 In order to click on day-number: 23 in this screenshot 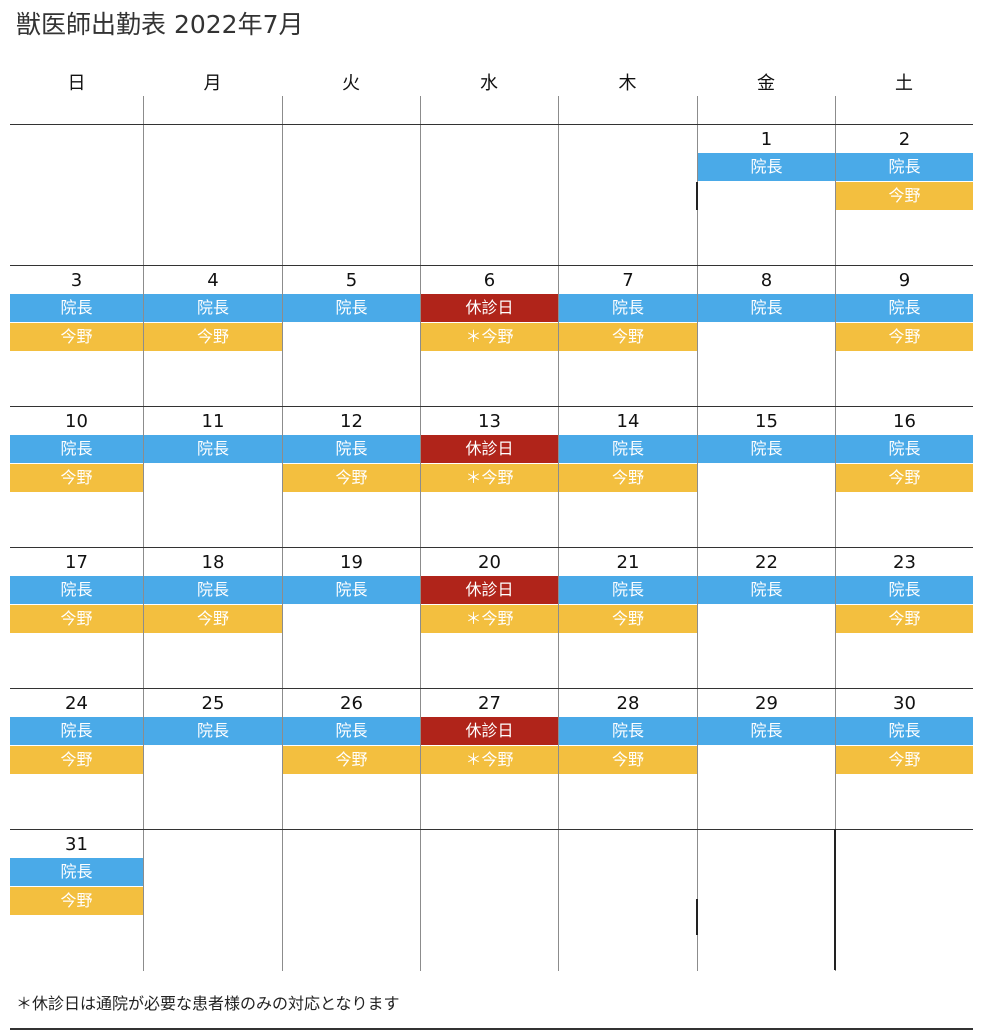, I will do `click(904, 562)`.